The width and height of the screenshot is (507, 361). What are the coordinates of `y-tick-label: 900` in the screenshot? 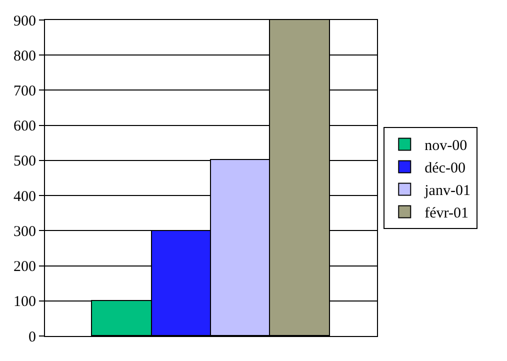 It's located at (25, 21).